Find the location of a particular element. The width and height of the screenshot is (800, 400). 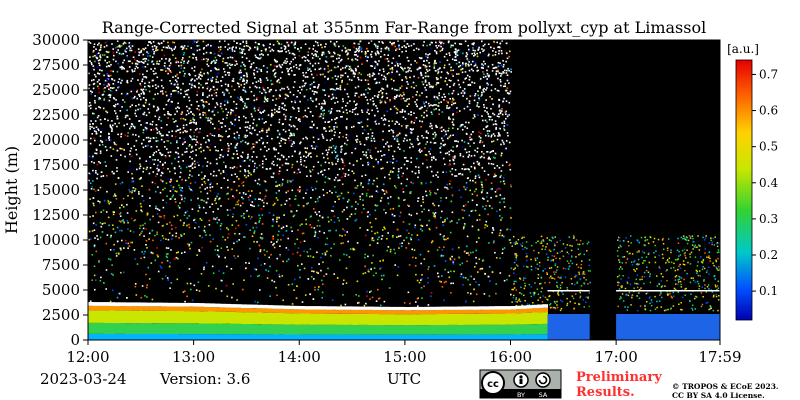

colorbar-gradient is located at coordinates (744, 190).